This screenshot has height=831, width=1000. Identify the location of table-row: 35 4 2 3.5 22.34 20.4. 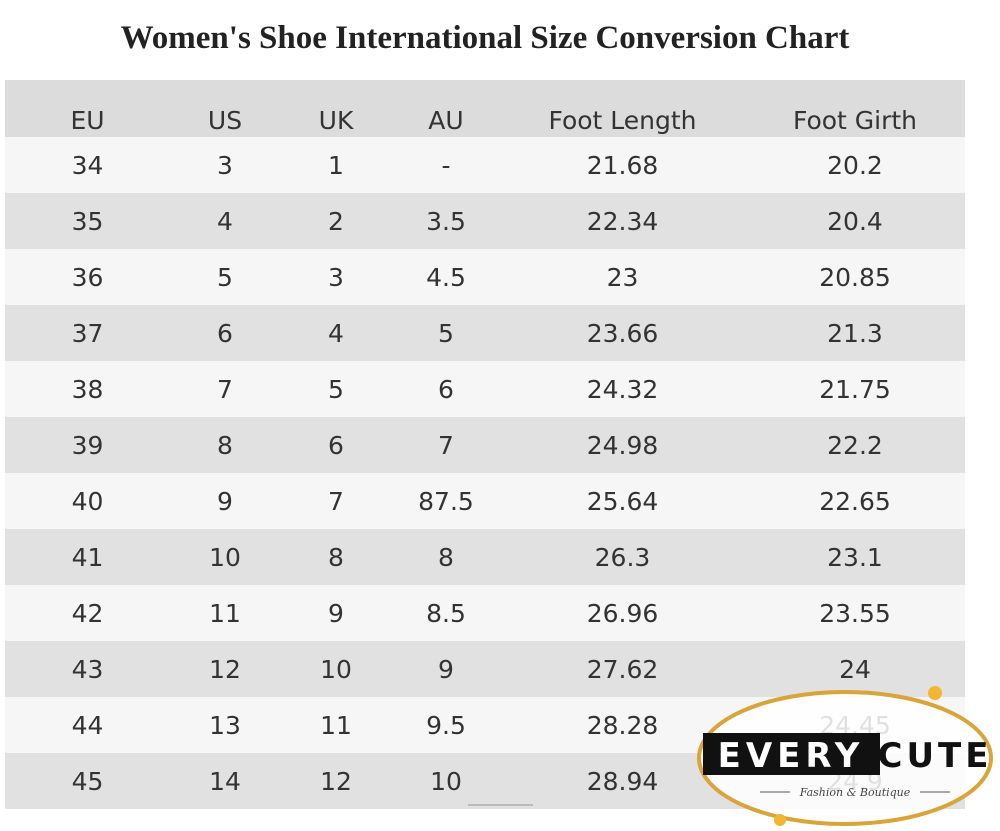
(485, 221).